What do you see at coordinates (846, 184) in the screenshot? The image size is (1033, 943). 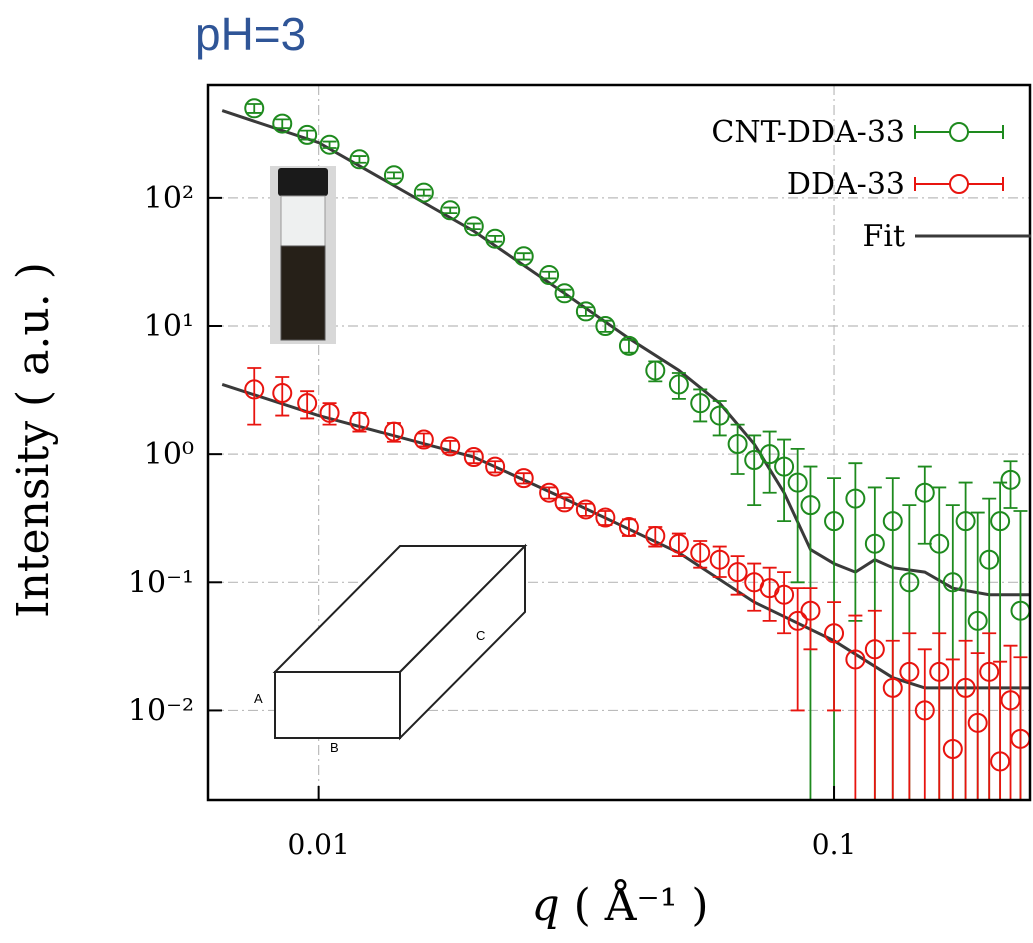 I see `legend-label: DDA-33` at bounding box center [846, 184].